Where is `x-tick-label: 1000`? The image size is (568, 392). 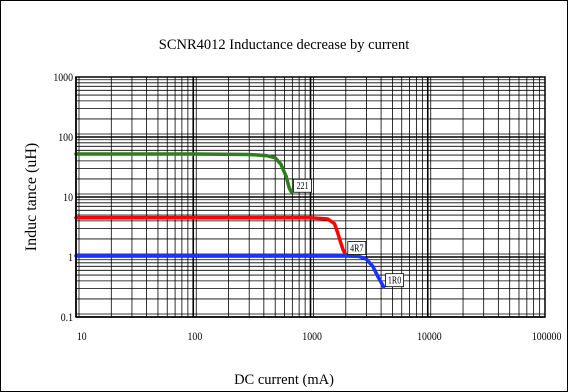
x-tick-label: 1000 is located at coordinates (312, 336).